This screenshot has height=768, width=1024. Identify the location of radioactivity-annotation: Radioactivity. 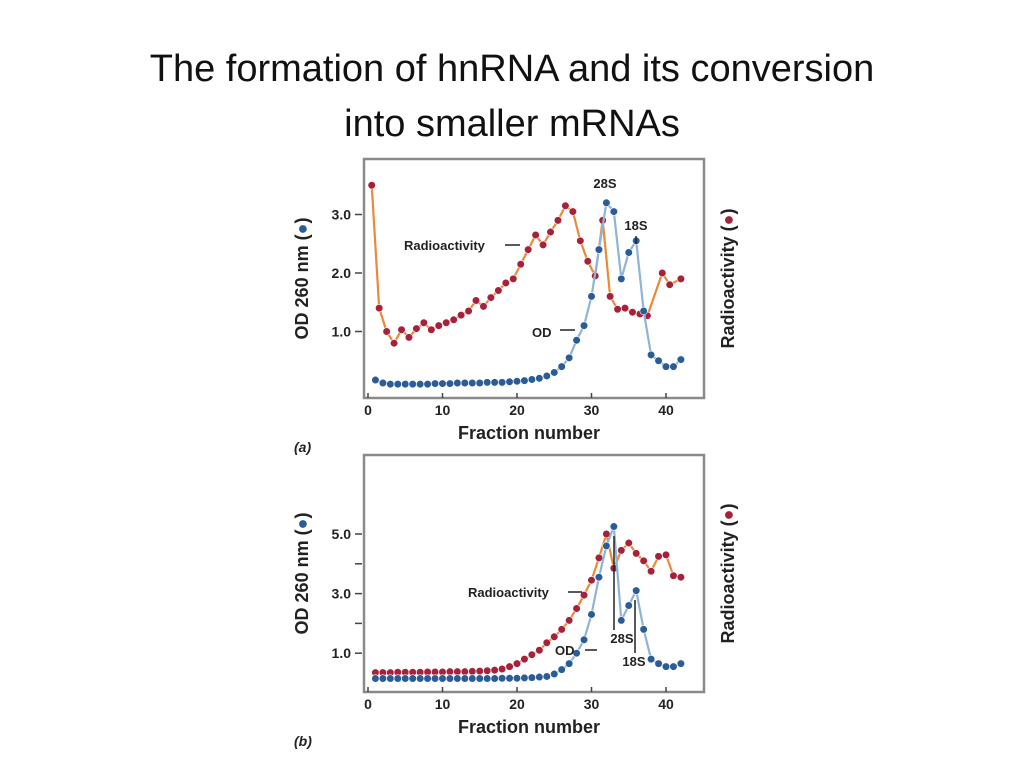
(445, 245).